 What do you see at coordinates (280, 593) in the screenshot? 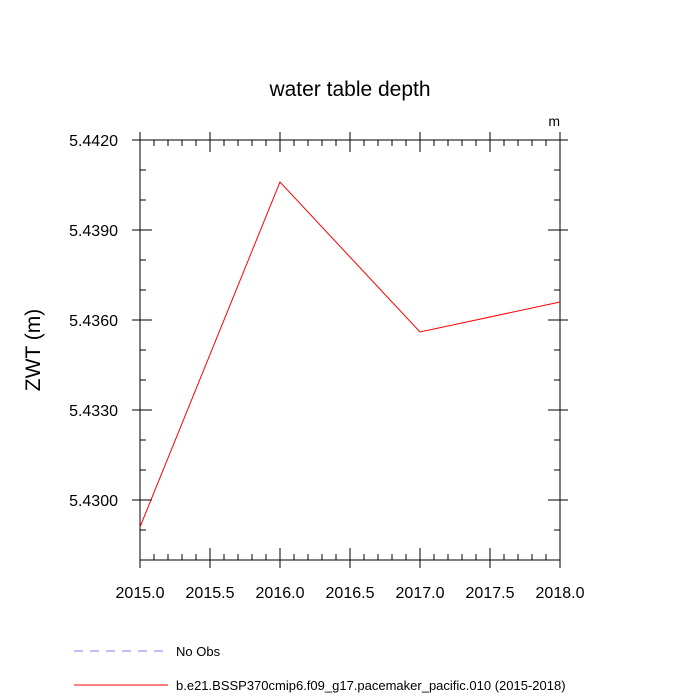
I see `x-tick-label: 2016.0` at bounding box center [280, 593].